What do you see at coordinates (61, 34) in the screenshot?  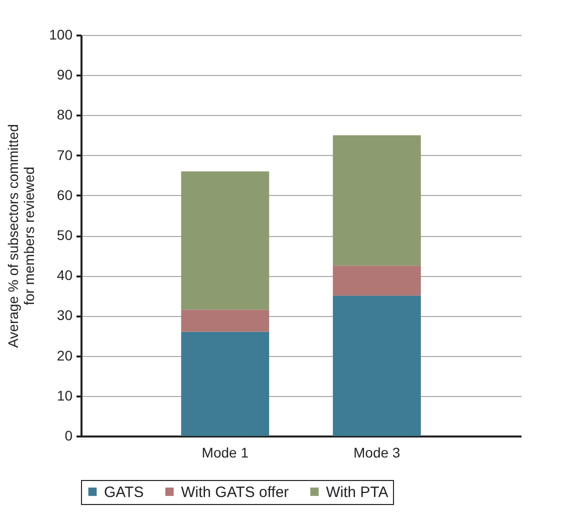 I see `y-tick-label: 100` at bounding box center [61, 34].